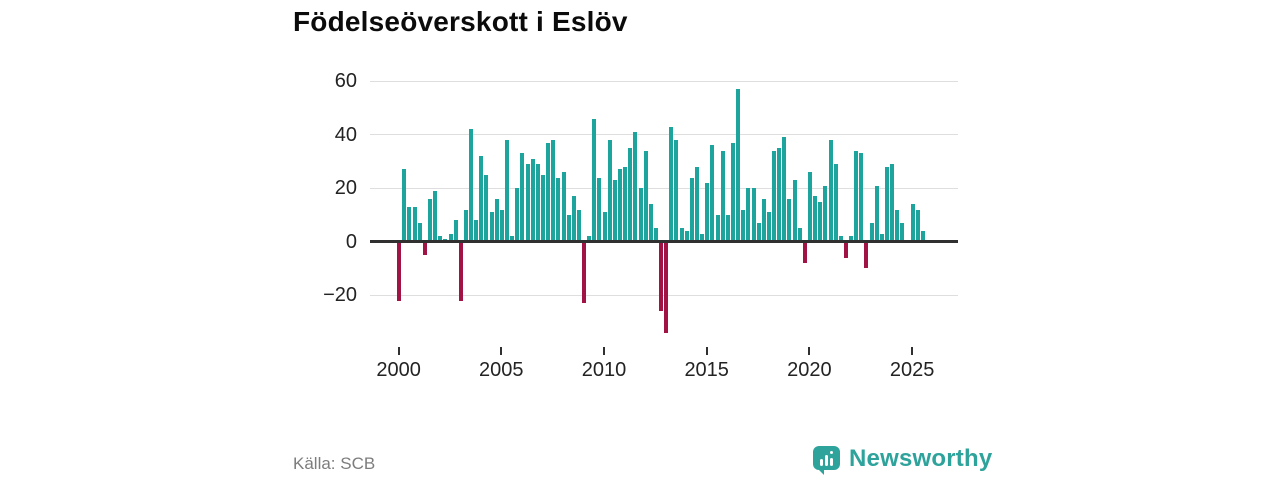 The height and width of the screenshot is (480, 1280). I want to click on gridline-y20, so click(664, 188).